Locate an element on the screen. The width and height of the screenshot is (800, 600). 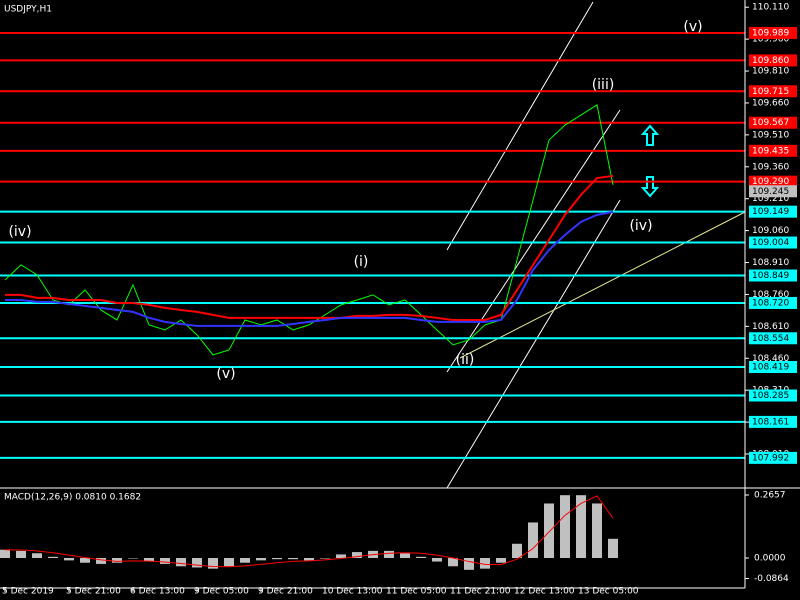
y-tick-label: 109.660 is located at coordinates (770, 103).